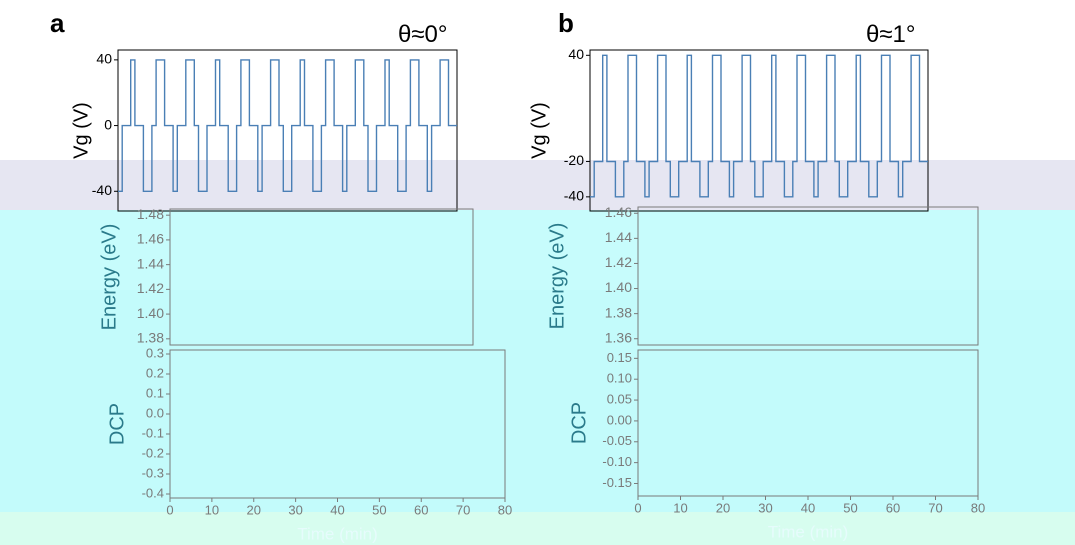  What do you see at coordinates (150, 338) in the screenshot?
I see `panel-a-energy-ytick-label: 1.38` at bounding box center [150, 338].